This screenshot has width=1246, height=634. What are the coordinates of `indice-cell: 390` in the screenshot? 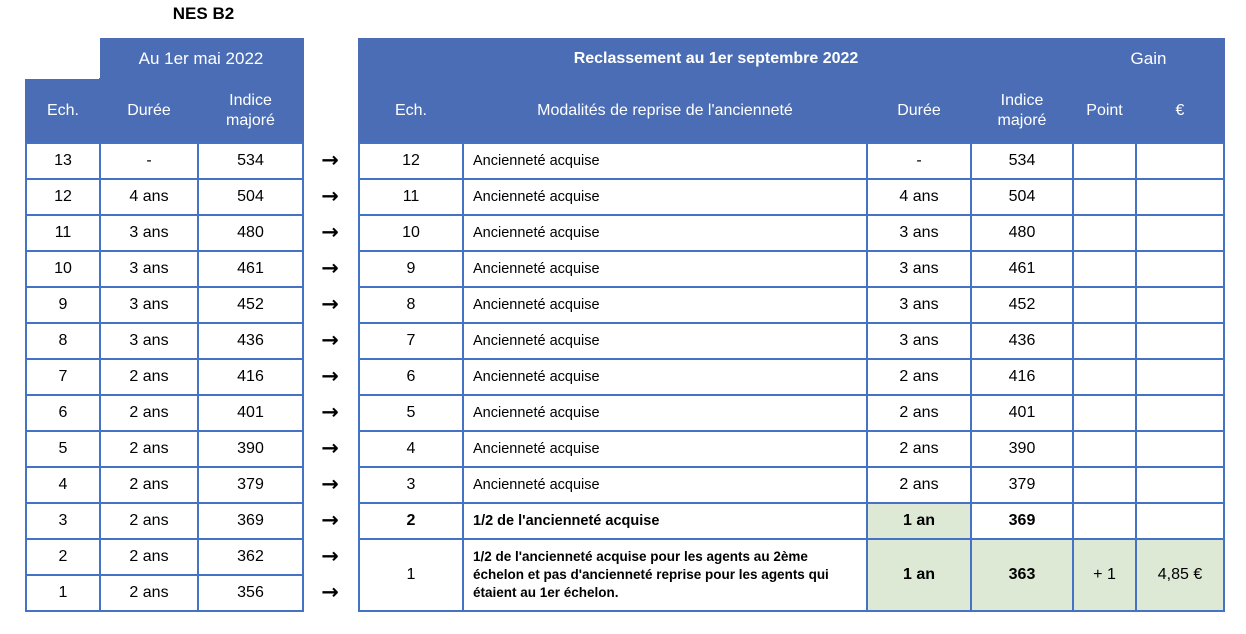 It's located at (250, 449).